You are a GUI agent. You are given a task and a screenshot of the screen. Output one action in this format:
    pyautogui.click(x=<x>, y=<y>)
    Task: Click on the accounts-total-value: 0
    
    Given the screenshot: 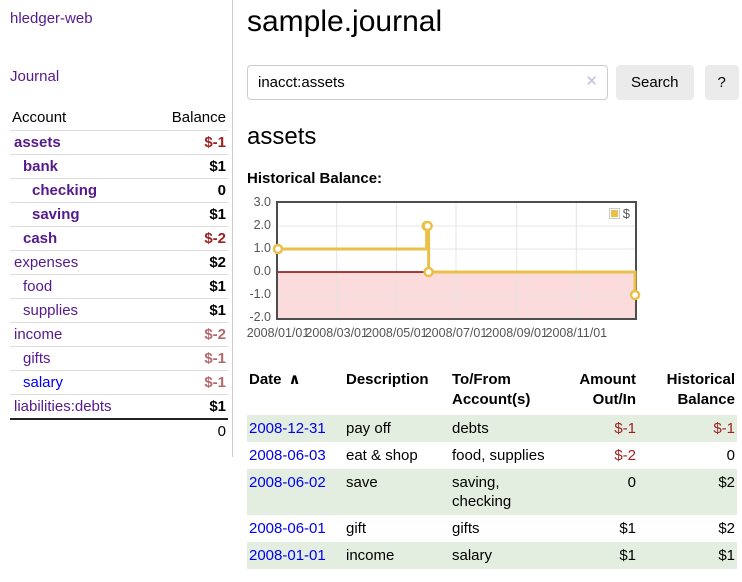 What is the action you would take?
    pyautogui.click(x=188, y=430)
    